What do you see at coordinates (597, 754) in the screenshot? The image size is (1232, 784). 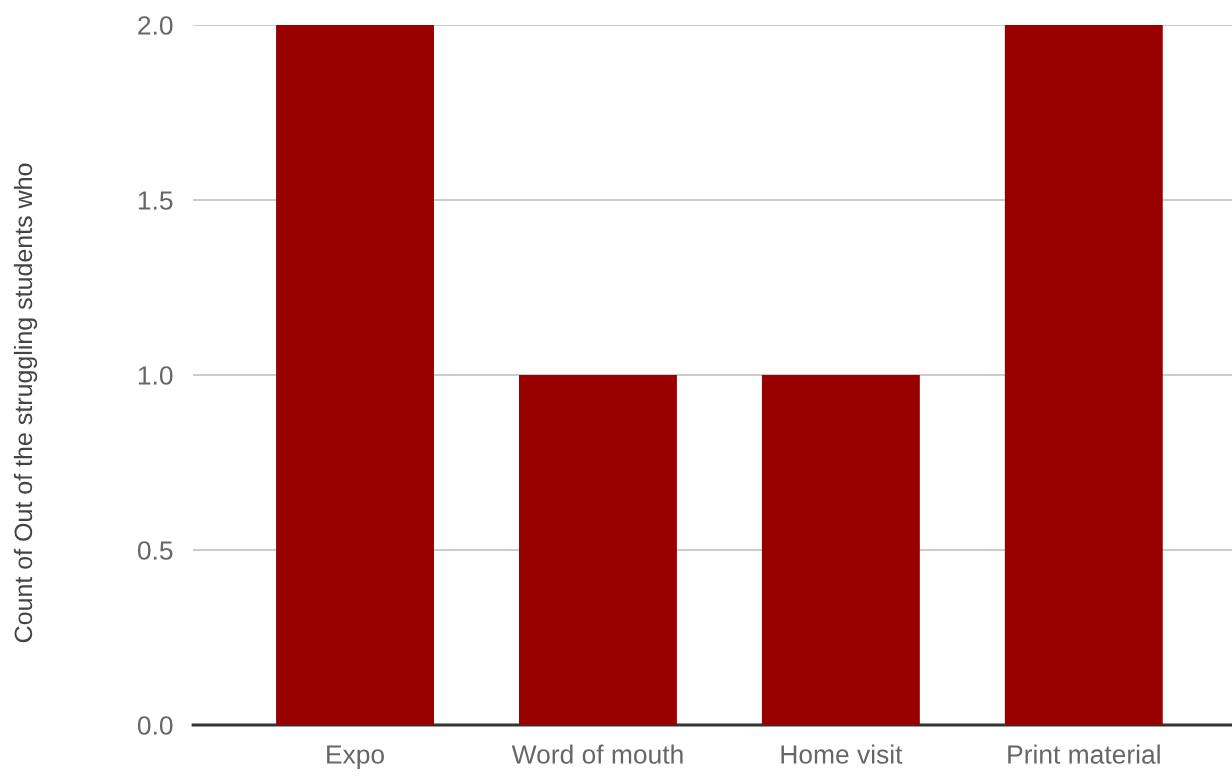 I see `x-tick-label: Word of mouth` at bounding box center [597, 754].